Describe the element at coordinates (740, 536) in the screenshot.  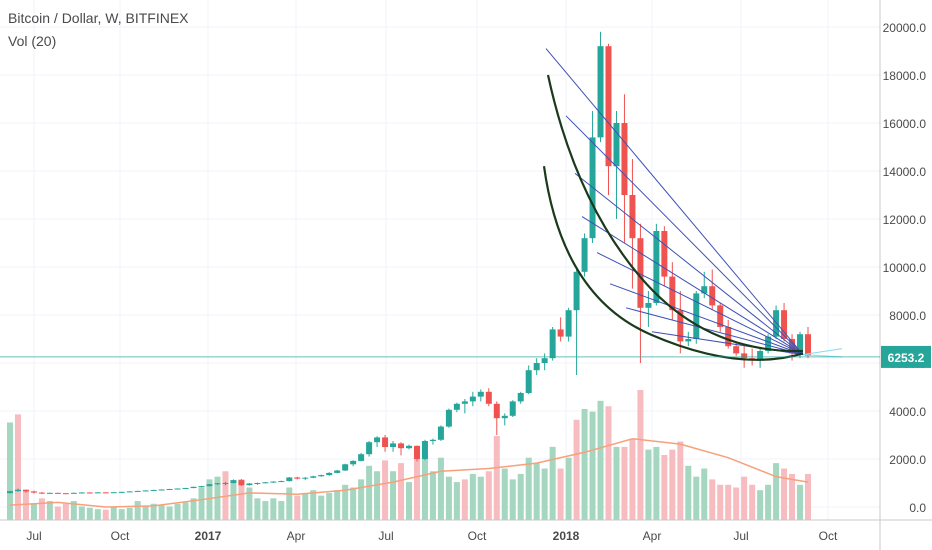
I see `x-tick-label: Jul` at that location.